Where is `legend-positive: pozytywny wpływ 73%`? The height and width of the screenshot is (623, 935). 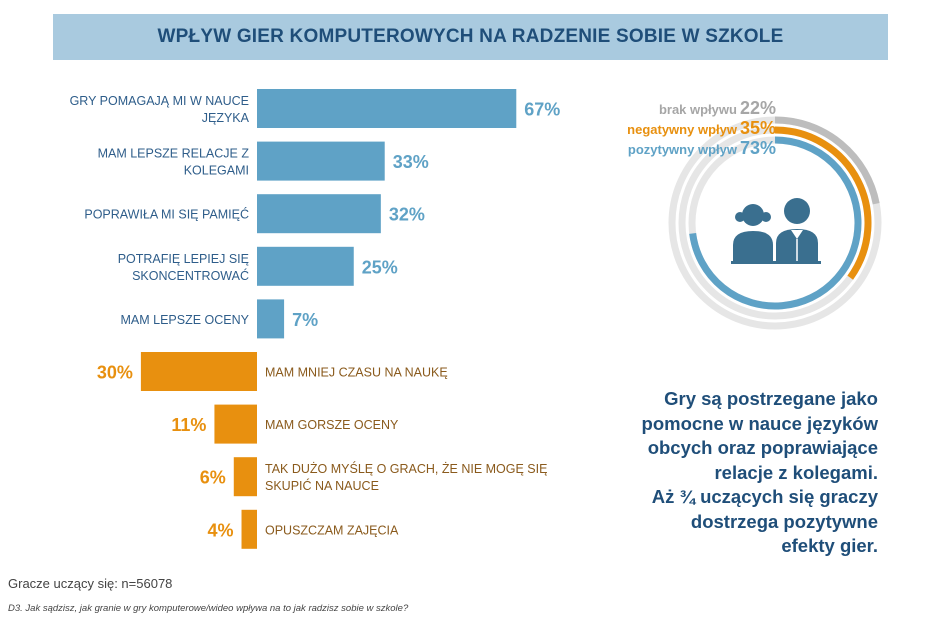 legend-positive: pozytywny wpływ 73% is located at coordinates (702, 148).